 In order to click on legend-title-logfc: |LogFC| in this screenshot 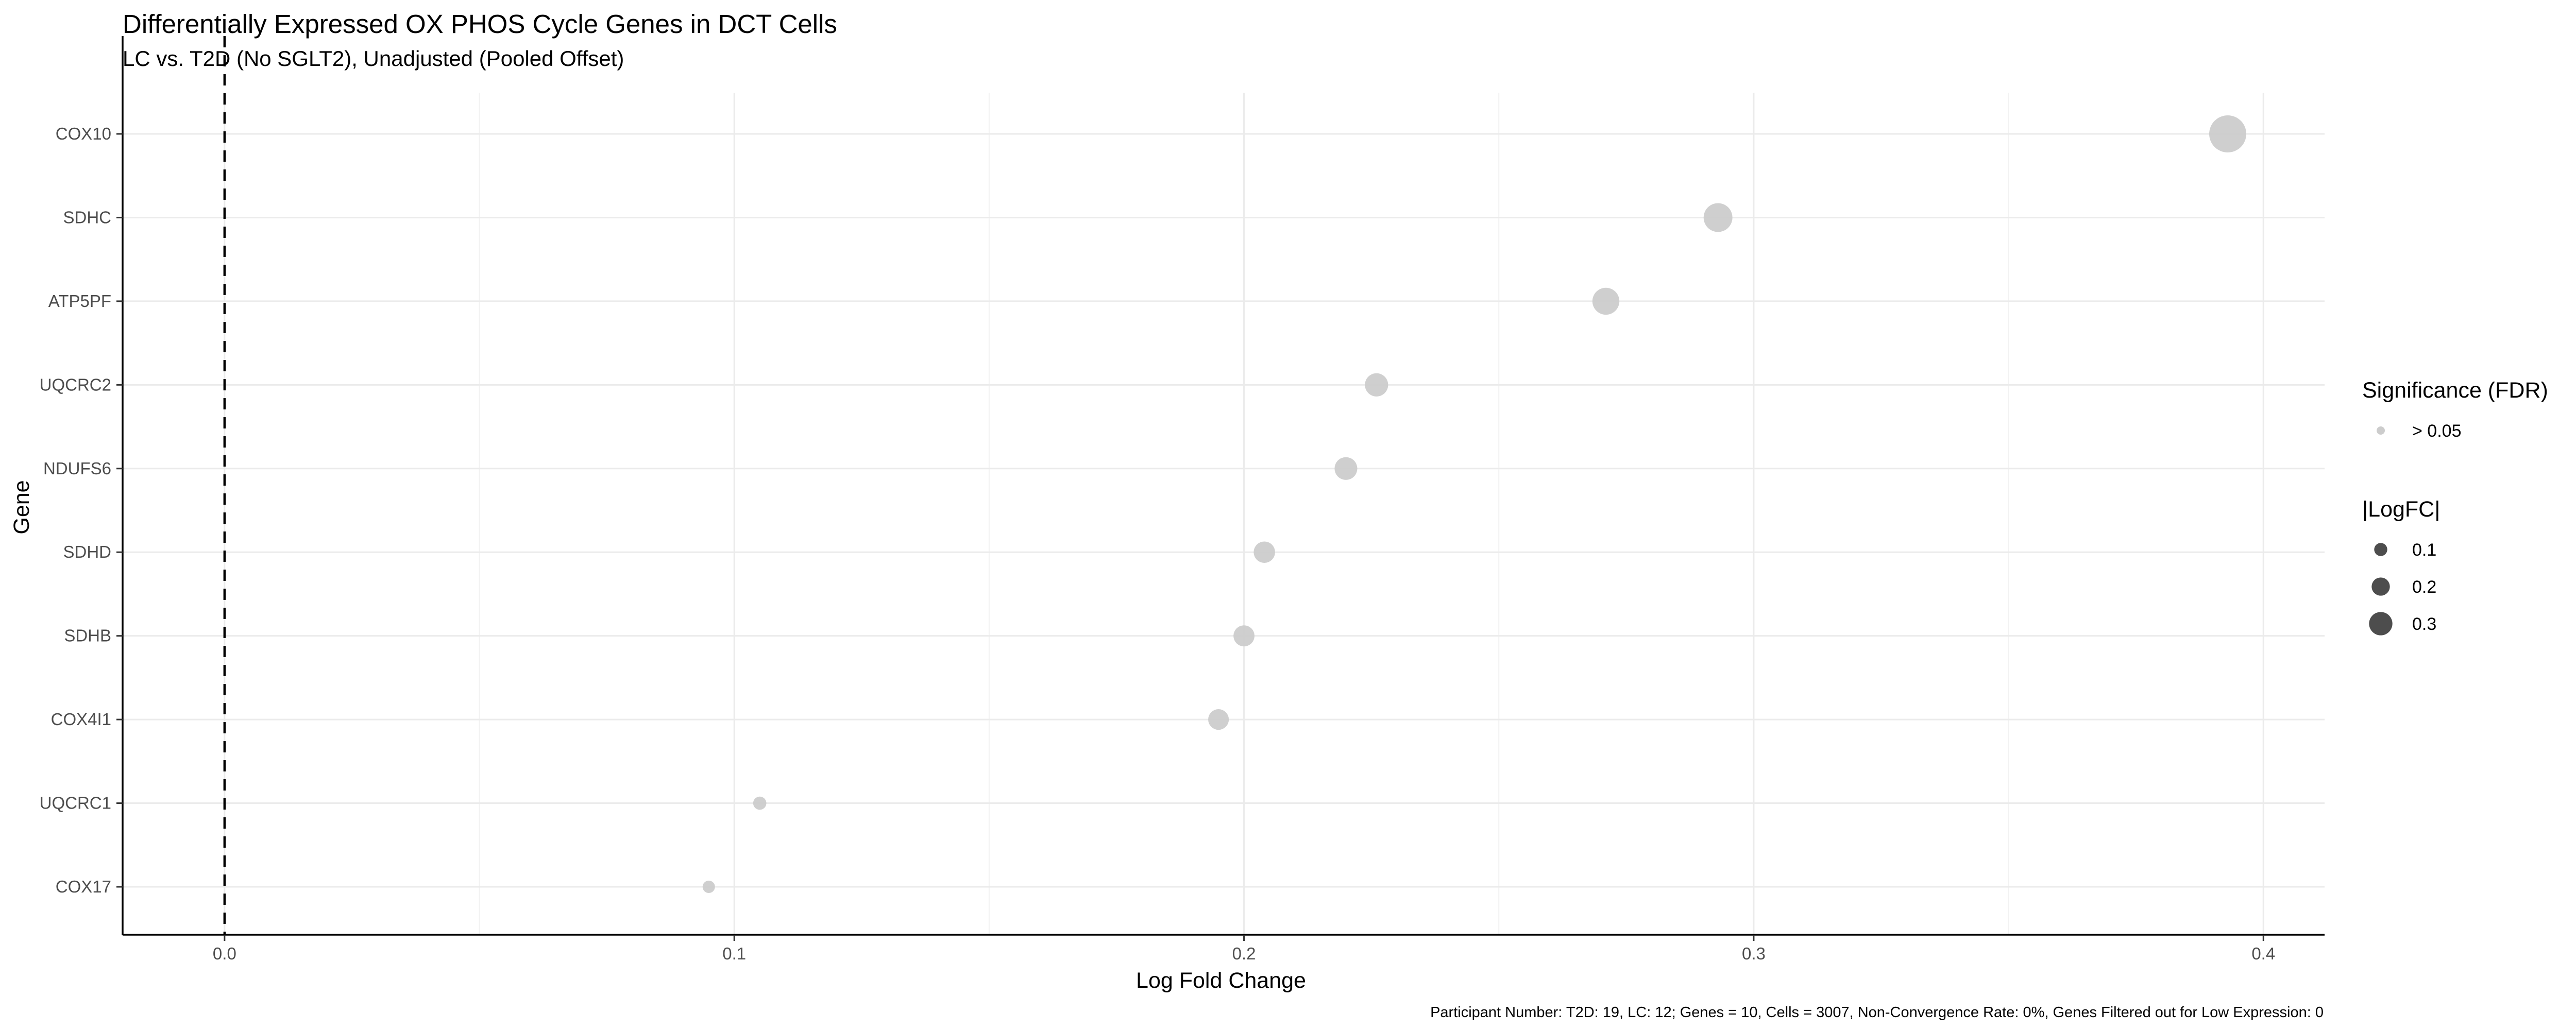, I will do `click(2401, 509)`.